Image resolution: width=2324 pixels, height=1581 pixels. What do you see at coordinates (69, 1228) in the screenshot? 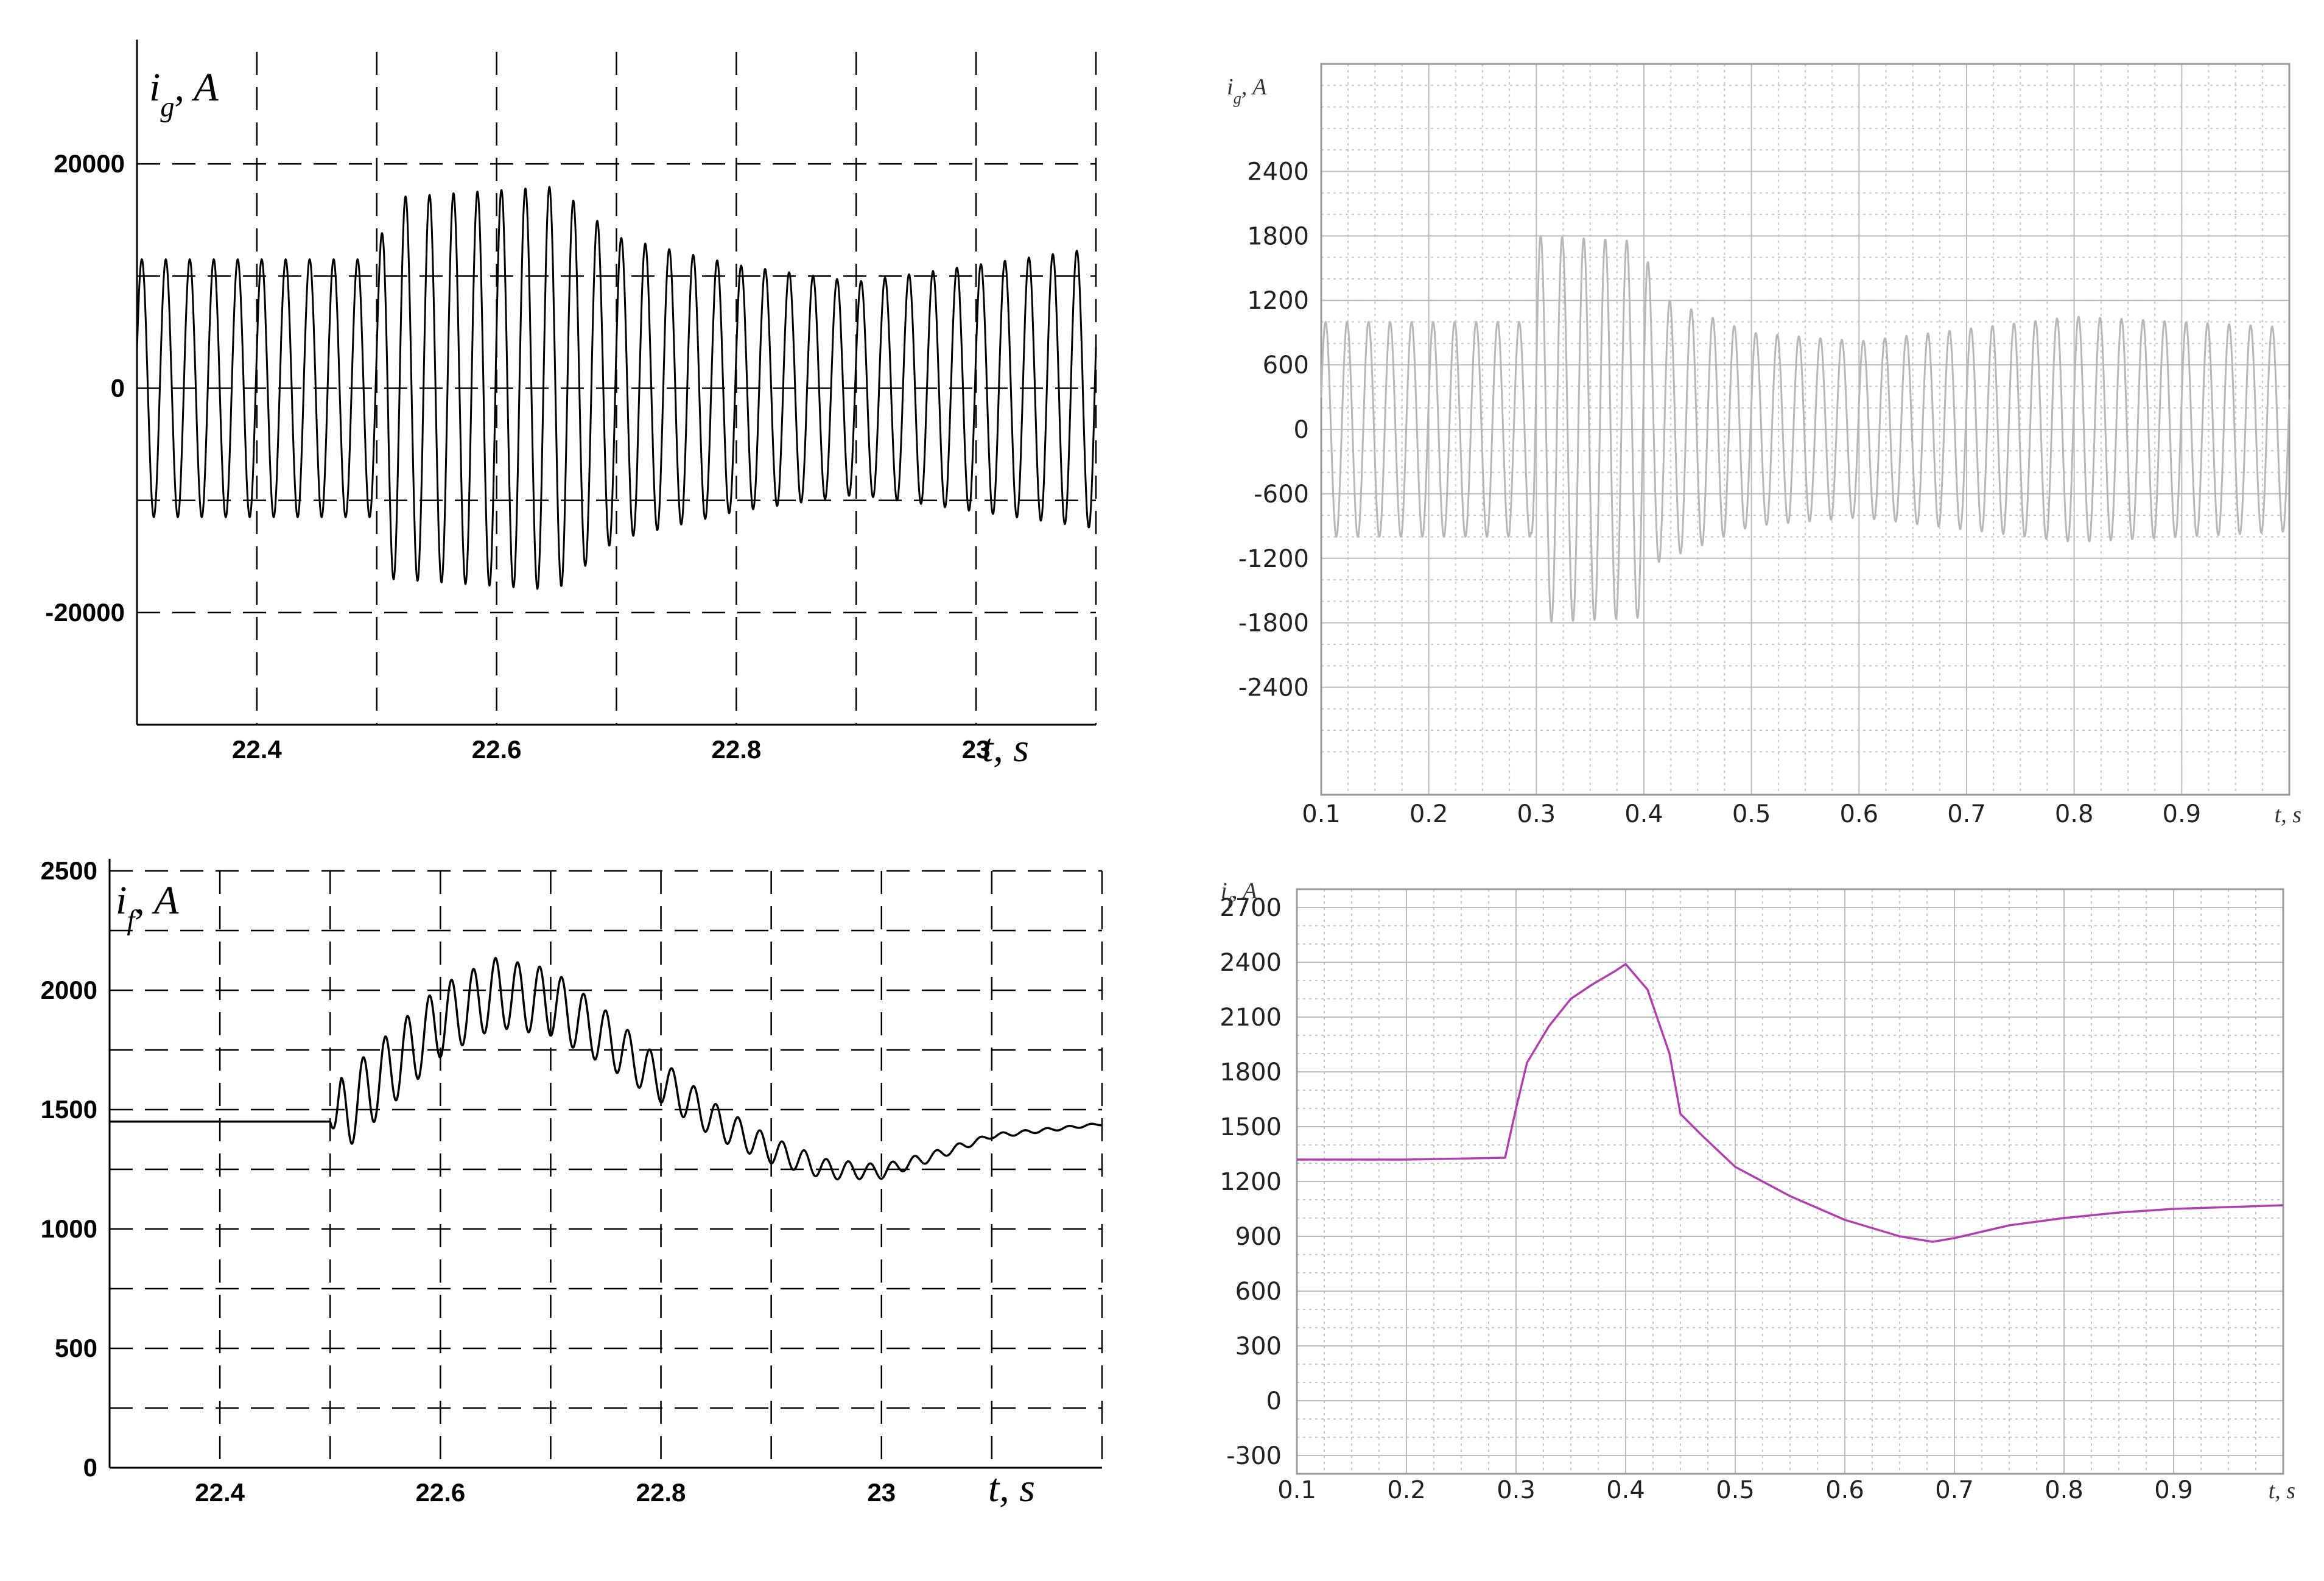
I see `y-tick-label: 1000` at bounding box center [69, 1228].